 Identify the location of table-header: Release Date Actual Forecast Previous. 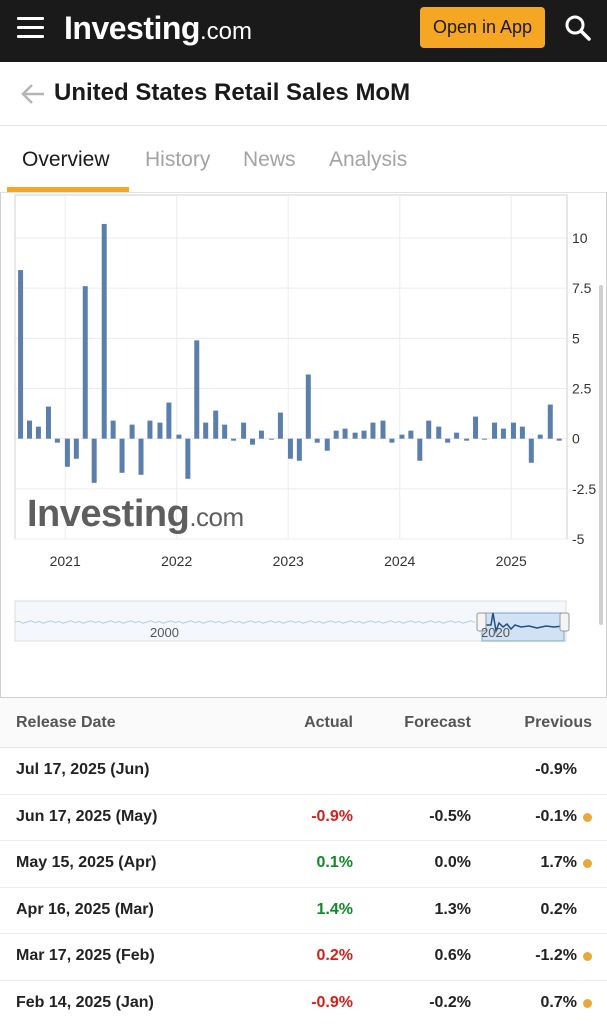
(303, 723).